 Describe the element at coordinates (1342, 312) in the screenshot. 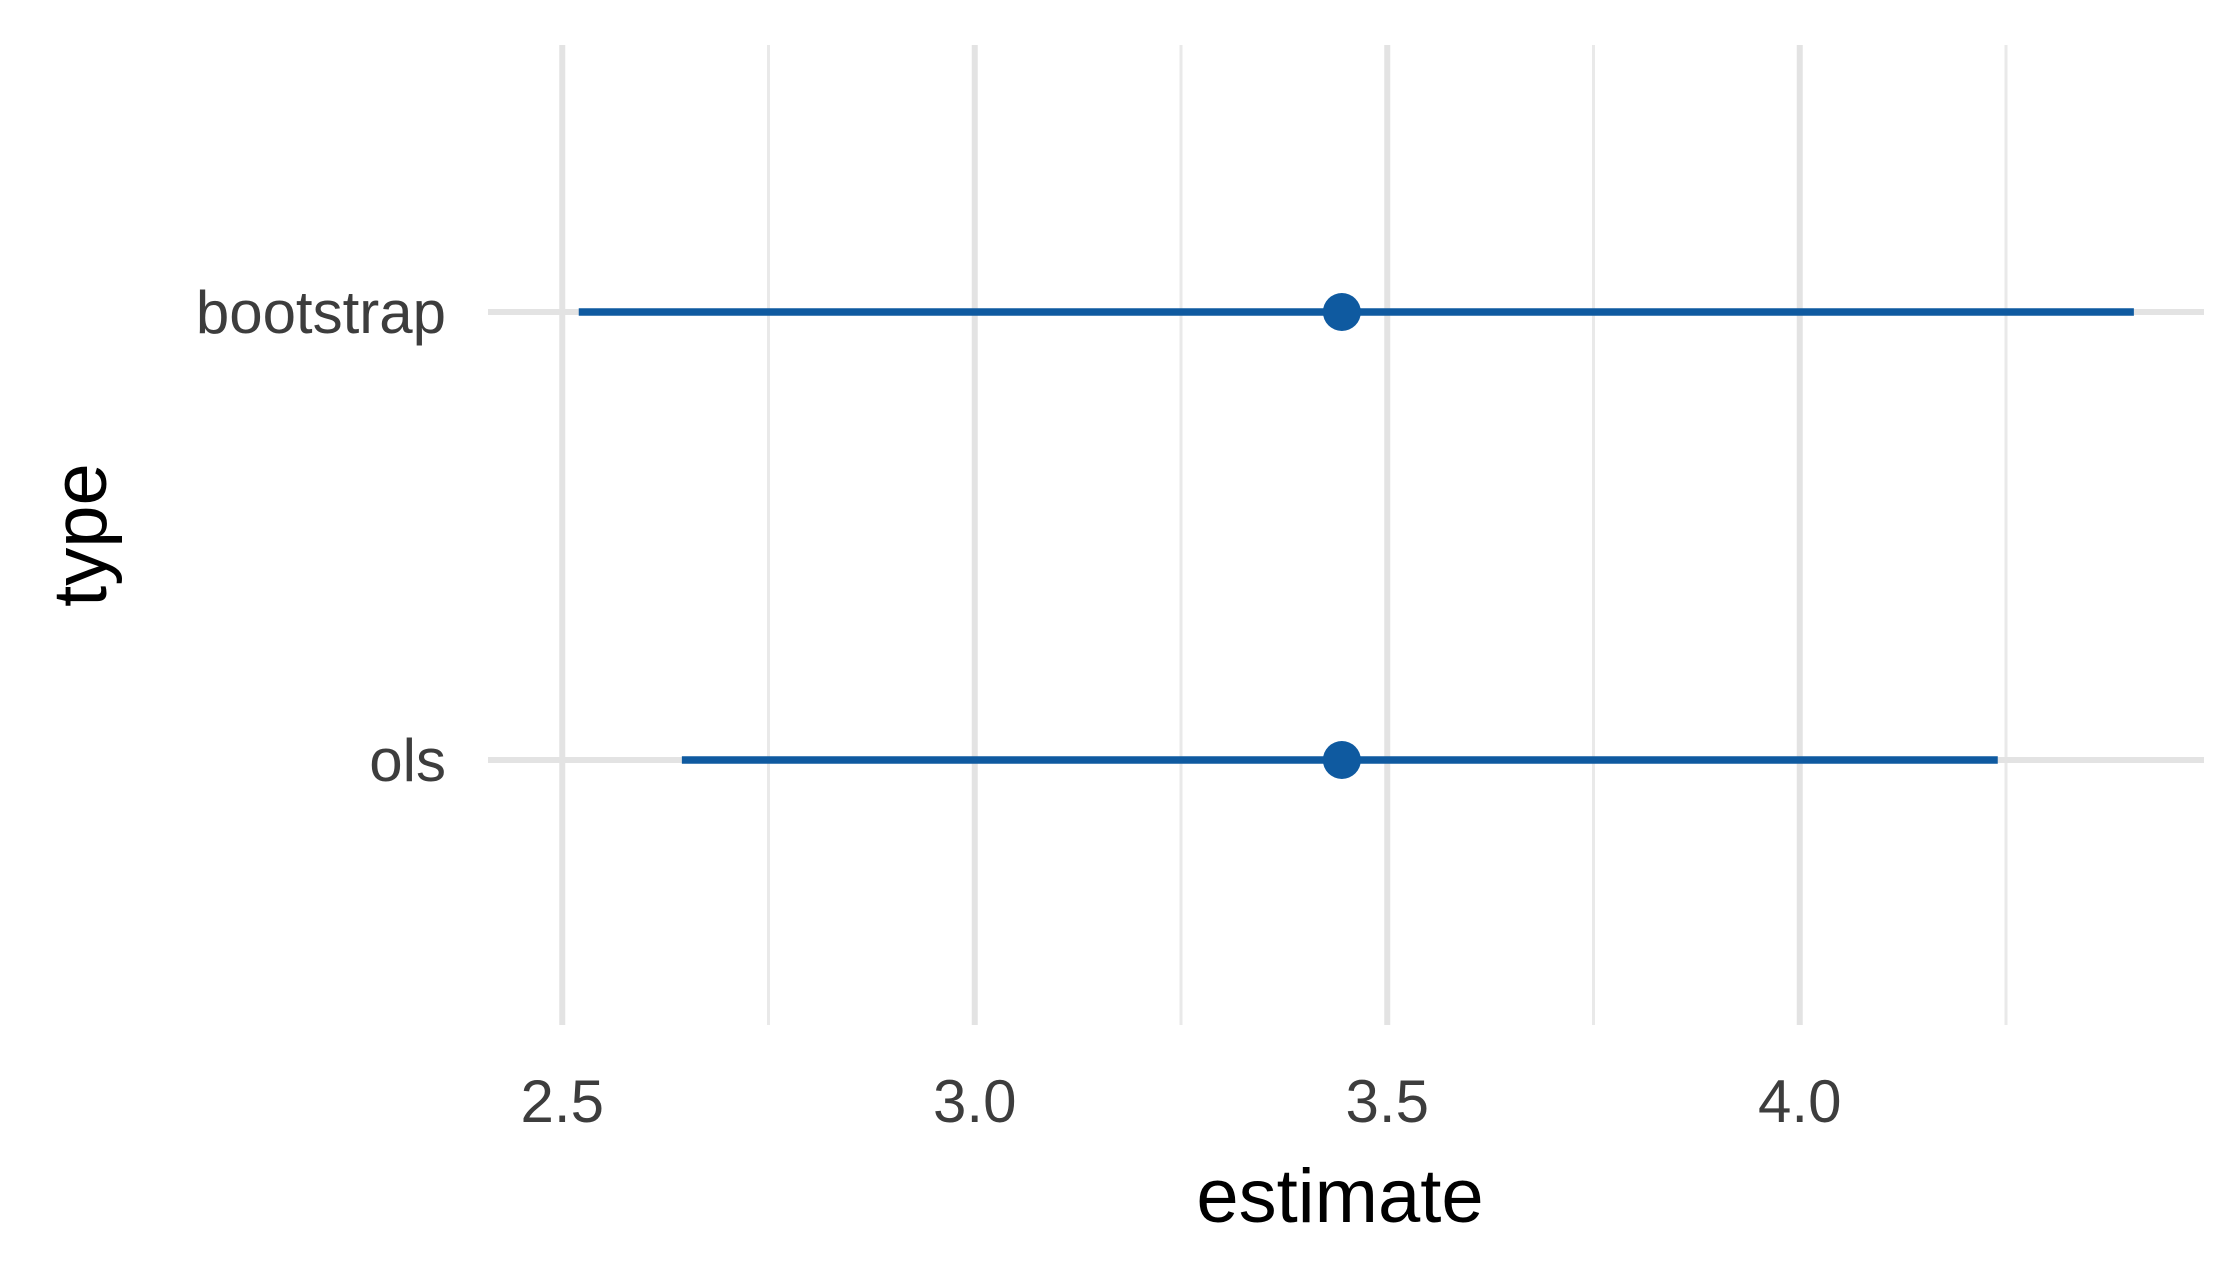

I see `point-bootstrap` at that location.